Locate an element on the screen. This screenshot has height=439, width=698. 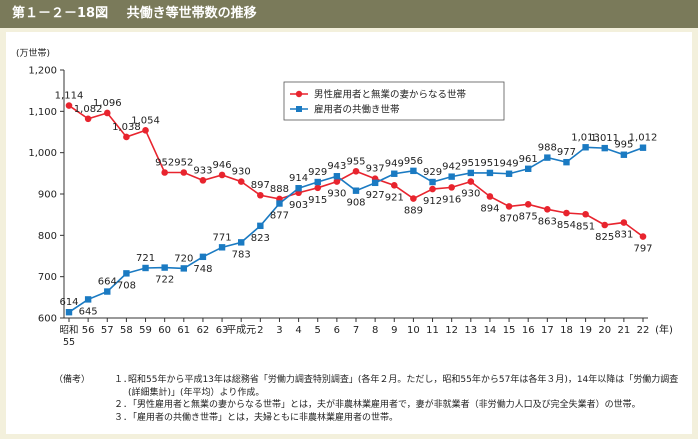
data-label: 937 is located at coordinates (375, 169).